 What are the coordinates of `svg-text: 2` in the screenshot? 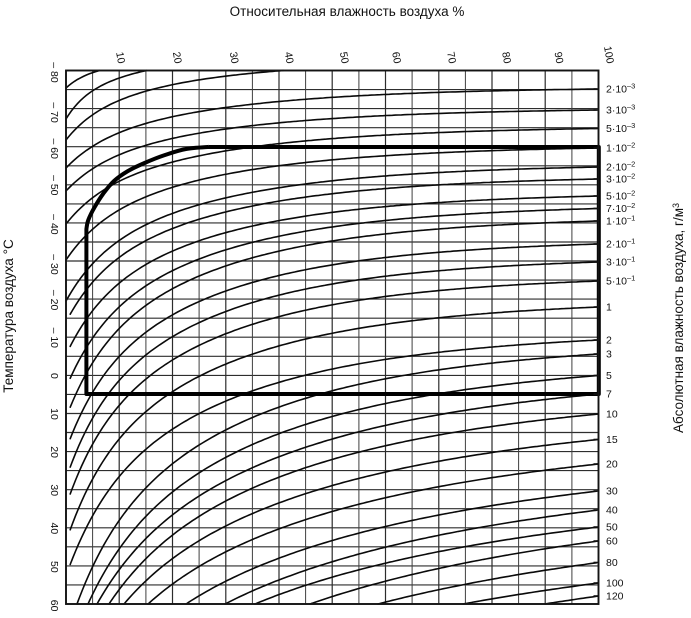 It's located at (609, 341).